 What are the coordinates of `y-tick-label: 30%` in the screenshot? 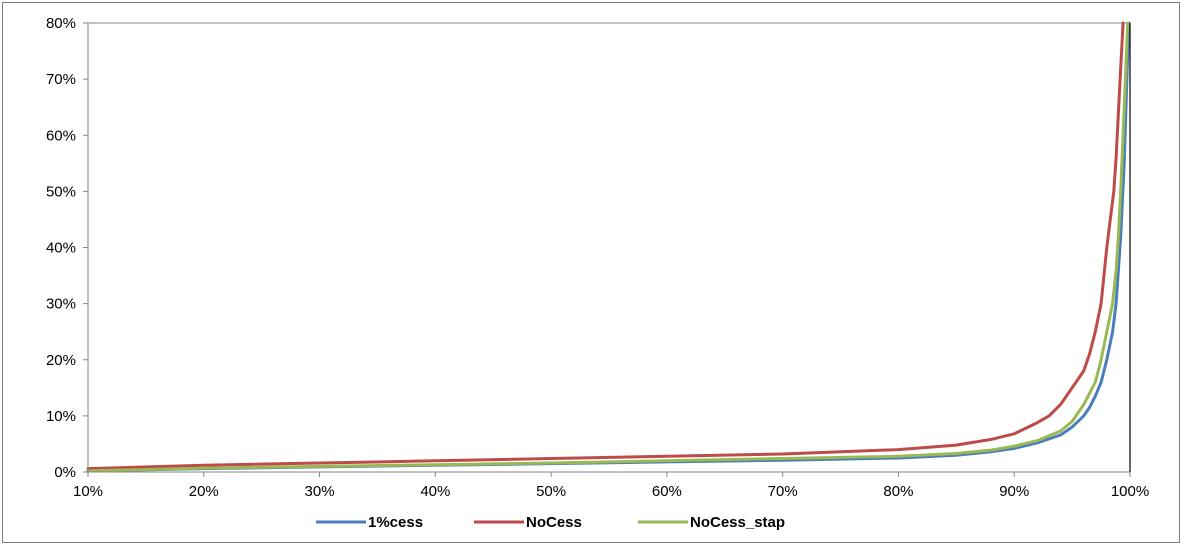 It's located at (61, 304).